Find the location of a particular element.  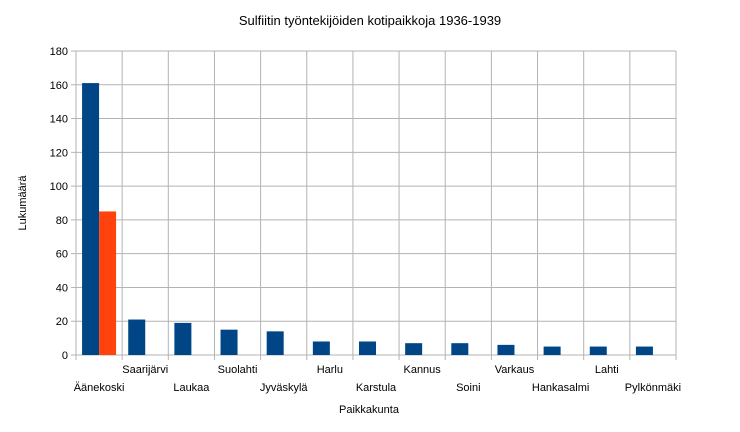

x-category-label: Soini is located at coordinates (468, 388).